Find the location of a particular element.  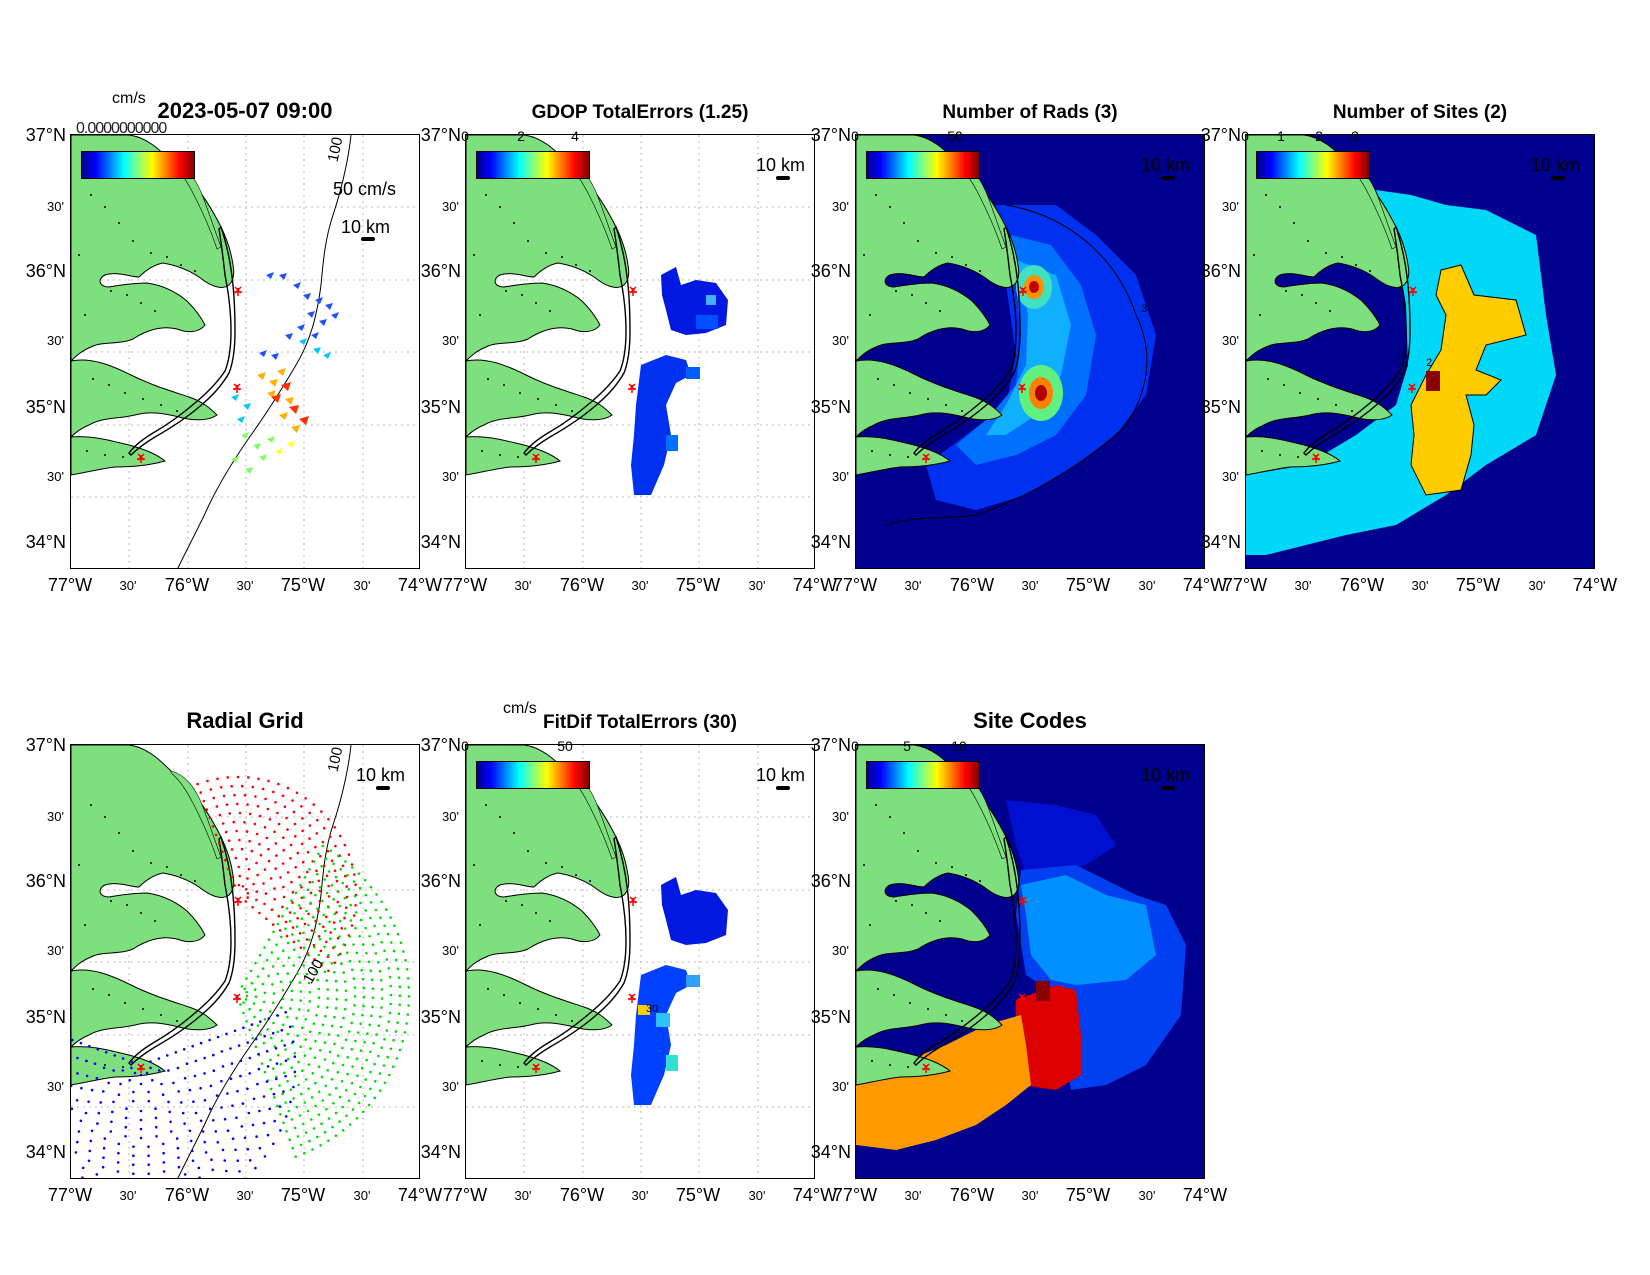

gdop-colorbar is located at coordinates (533, 165).